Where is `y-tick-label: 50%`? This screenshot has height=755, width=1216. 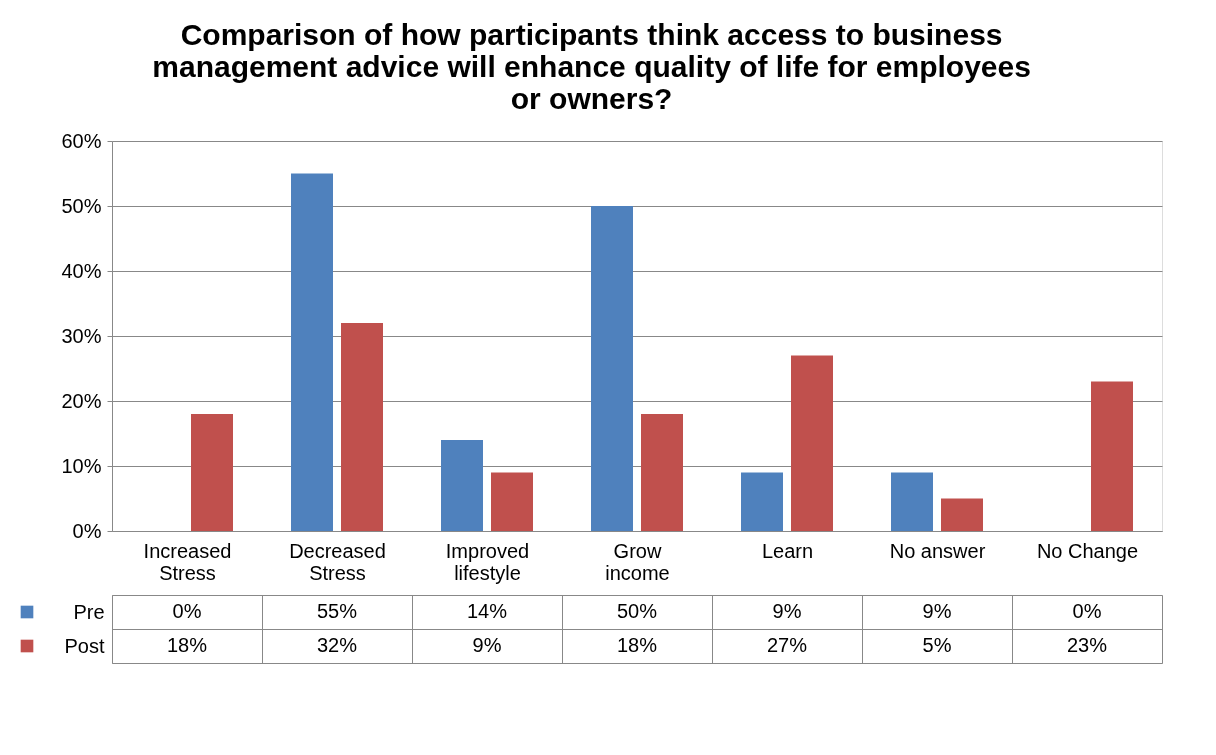 y-tick-label: 50% is located at coordinates (81, 205).